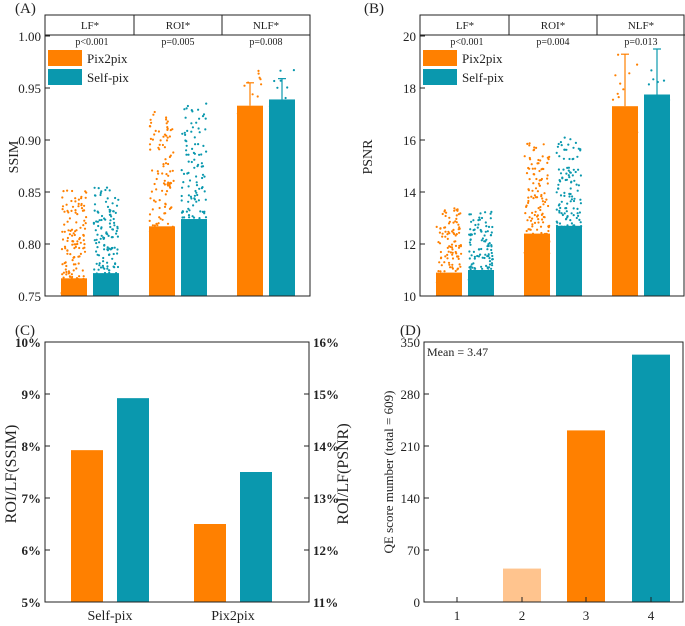  I want to click on a-ytick-label: 0.80, so click(29, 244).